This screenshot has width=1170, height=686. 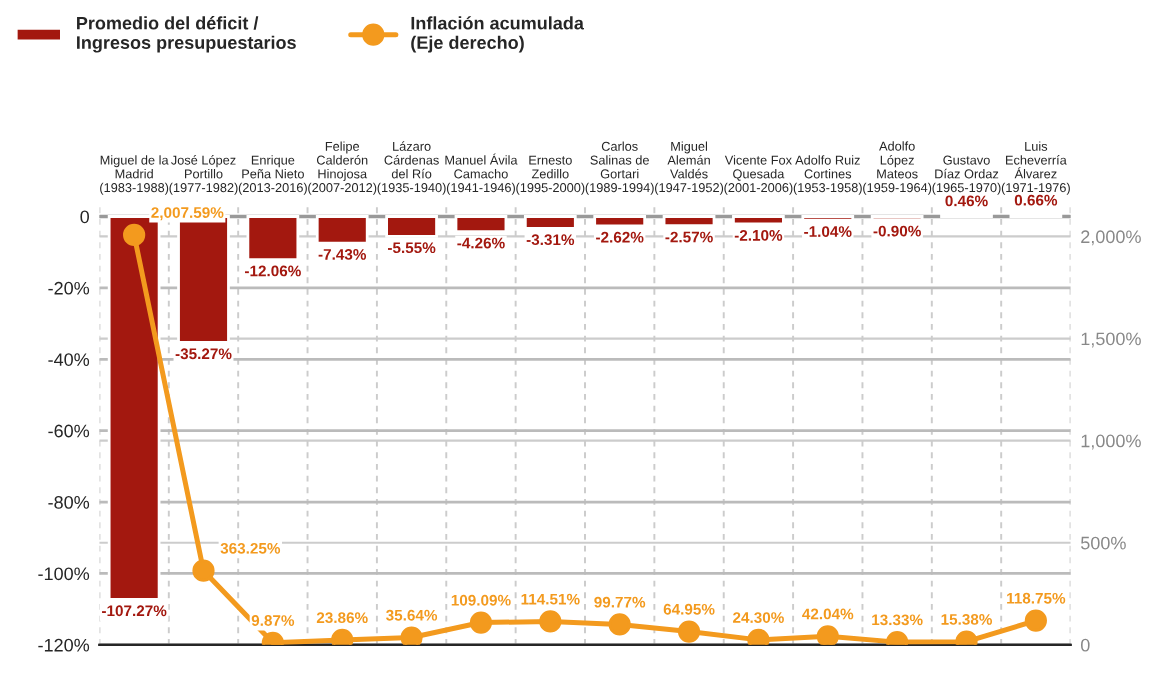 What do you see at coordinates (1085, 645) in the screenshot?
I see `y2-tick-label: 0` at bounding box center [1085, 645].